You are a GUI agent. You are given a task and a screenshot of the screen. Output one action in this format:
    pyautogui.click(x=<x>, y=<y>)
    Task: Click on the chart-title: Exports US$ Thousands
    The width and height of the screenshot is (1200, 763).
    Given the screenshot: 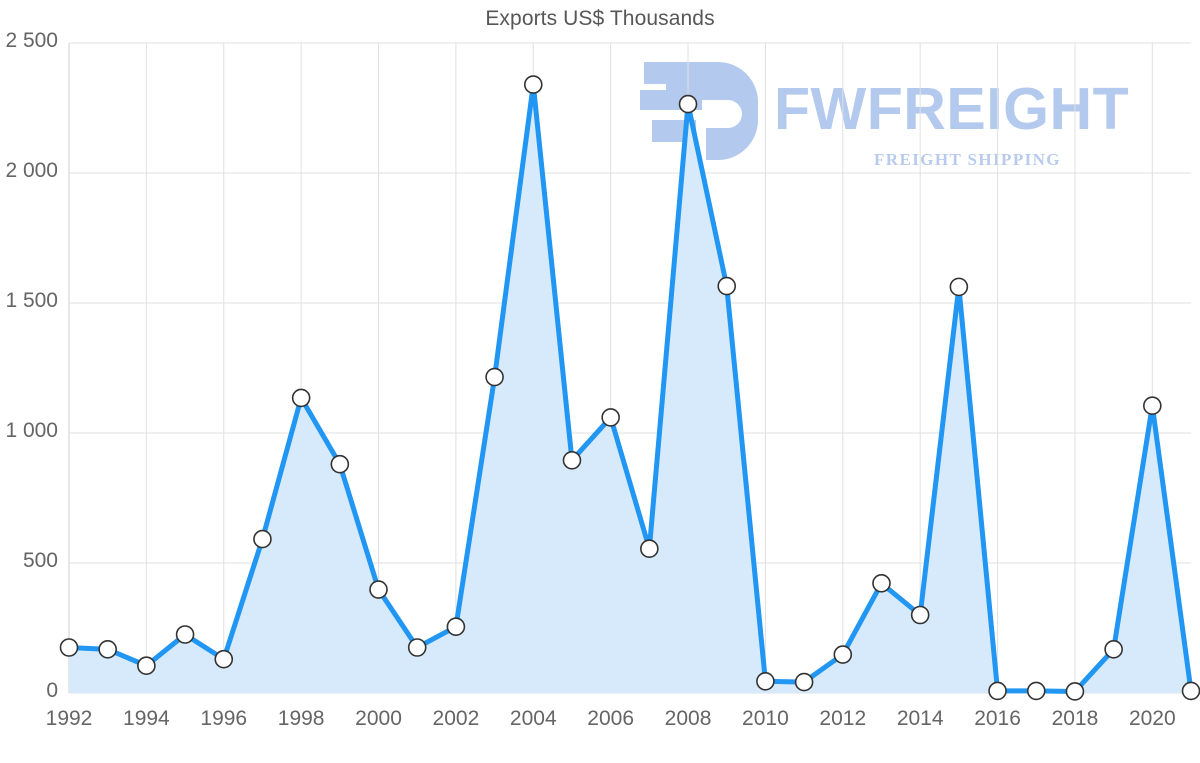 What is the action you would take?
    pyautogui.click(x=600, y=18)
    